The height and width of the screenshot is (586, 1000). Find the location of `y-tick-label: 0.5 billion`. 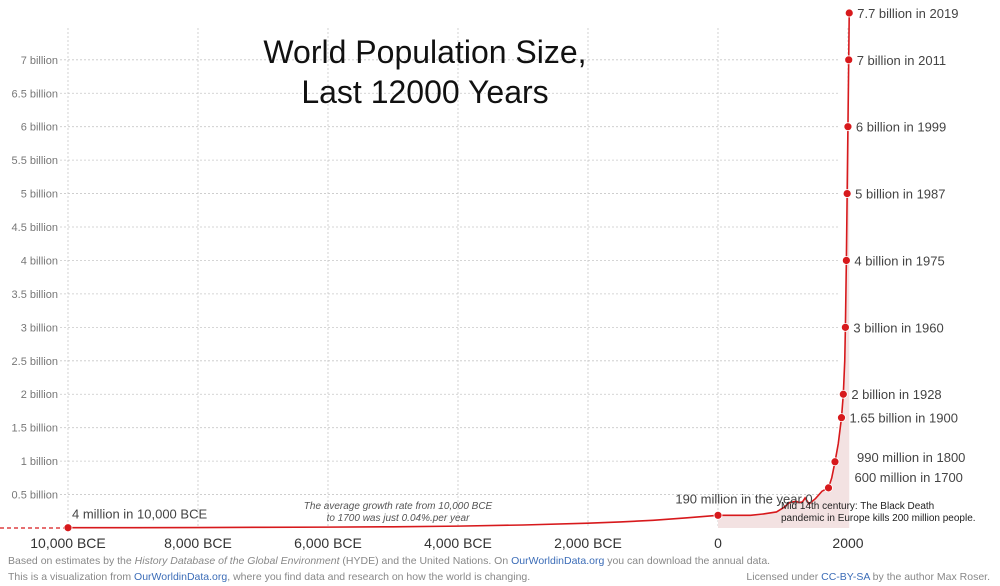

y-tick-label: 0.5 billion is located at coordinates (35, 496).